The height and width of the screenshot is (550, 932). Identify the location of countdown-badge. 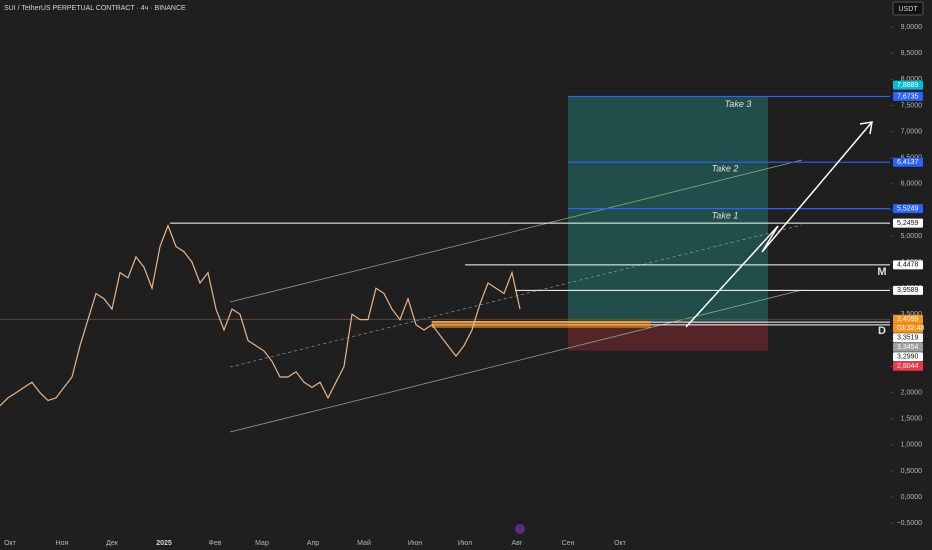
(908, 328).